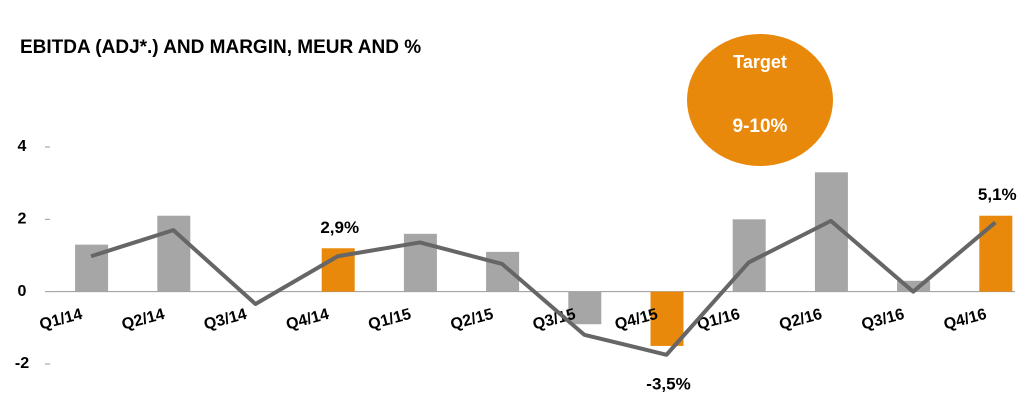 This screenshot has height=400, width=1022. What do you see at coordinates (760, 100) in the screenshot?
I see `target-badge` at bounding box center [760, 100].